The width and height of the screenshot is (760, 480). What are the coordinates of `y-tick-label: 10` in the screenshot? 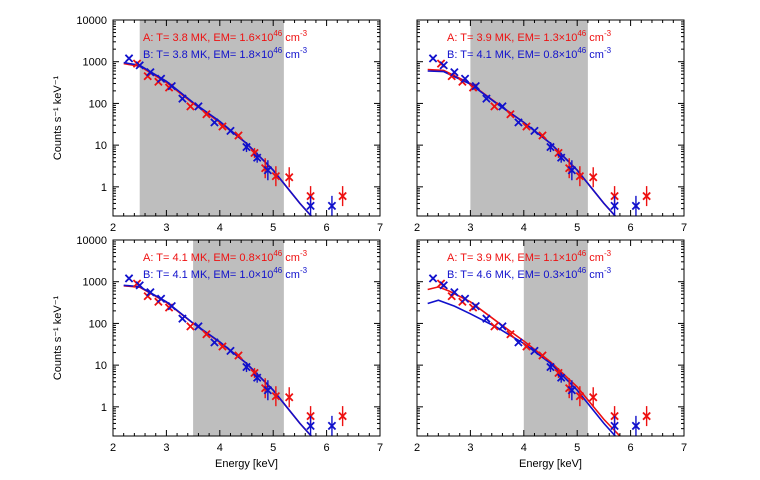 It's located at (101, 146).